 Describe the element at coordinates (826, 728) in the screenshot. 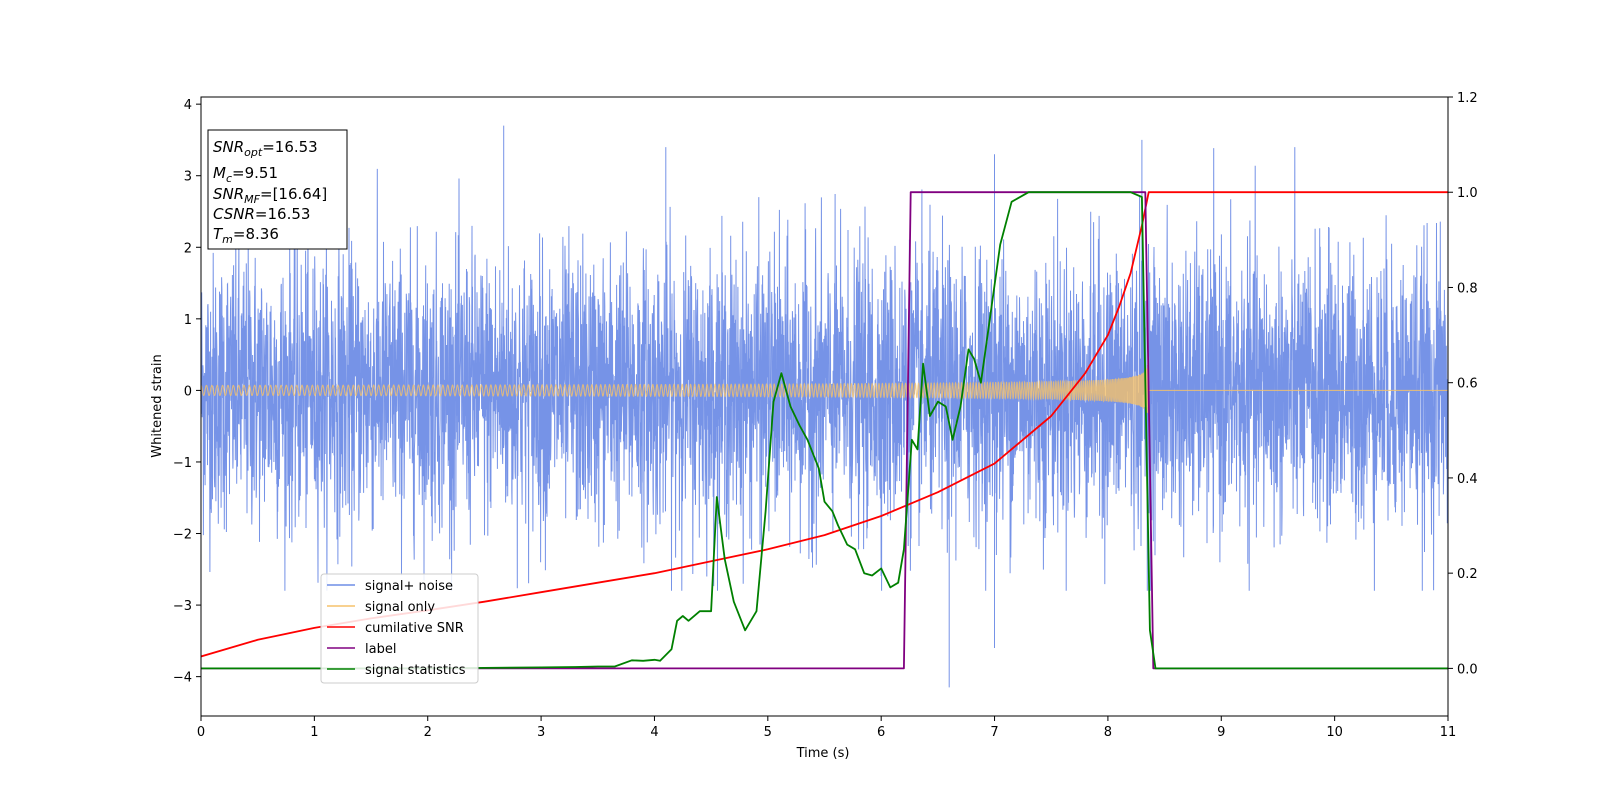

I see `x-axis: 0 1 2 3 4 5 6 7 8 9 10 11` at that location.